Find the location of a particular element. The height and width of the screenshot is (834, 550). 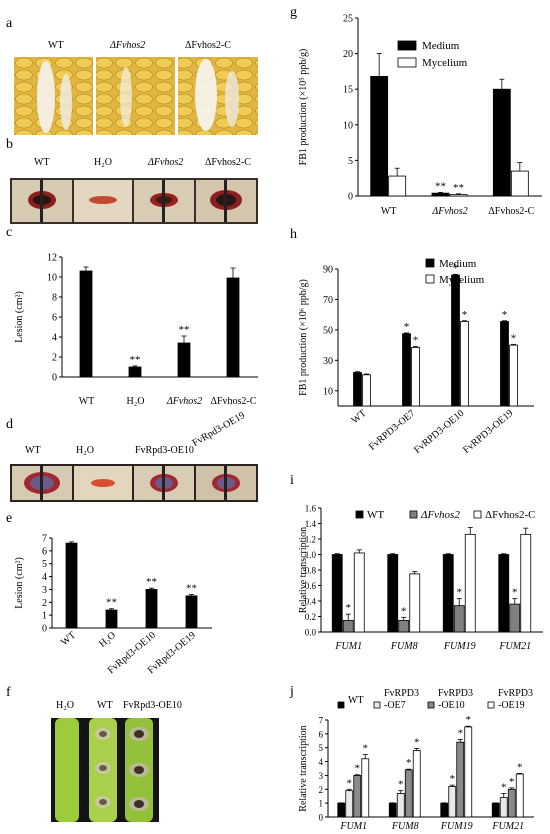

panel-b-label-mutant: ΔFvhos2 is located at coordinates (166, 162).